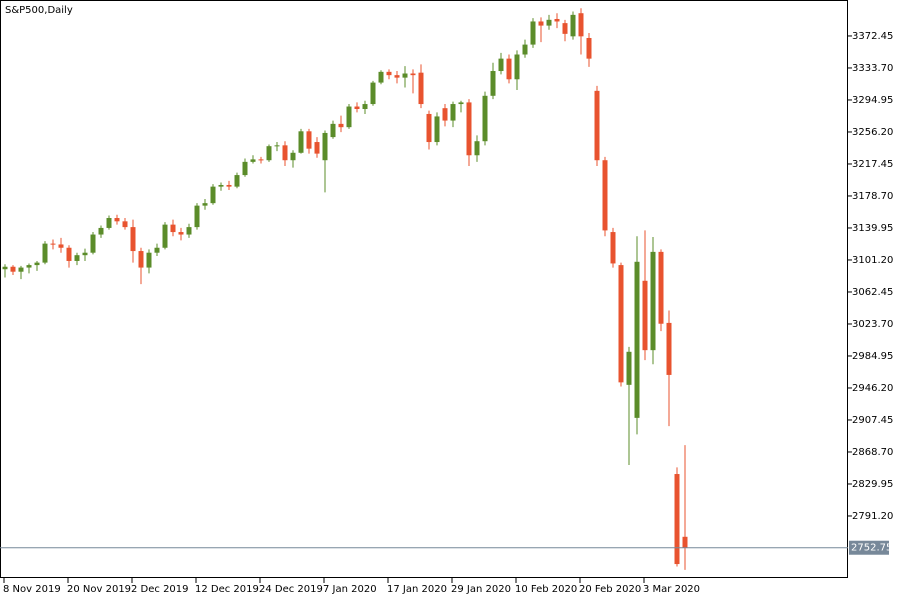 The height and width of the screenshot is (600, 900). Describe the element at coordinates (671, 589) in the screenshot. I see `x-tick-label: 3 Mar 2020` at that location.